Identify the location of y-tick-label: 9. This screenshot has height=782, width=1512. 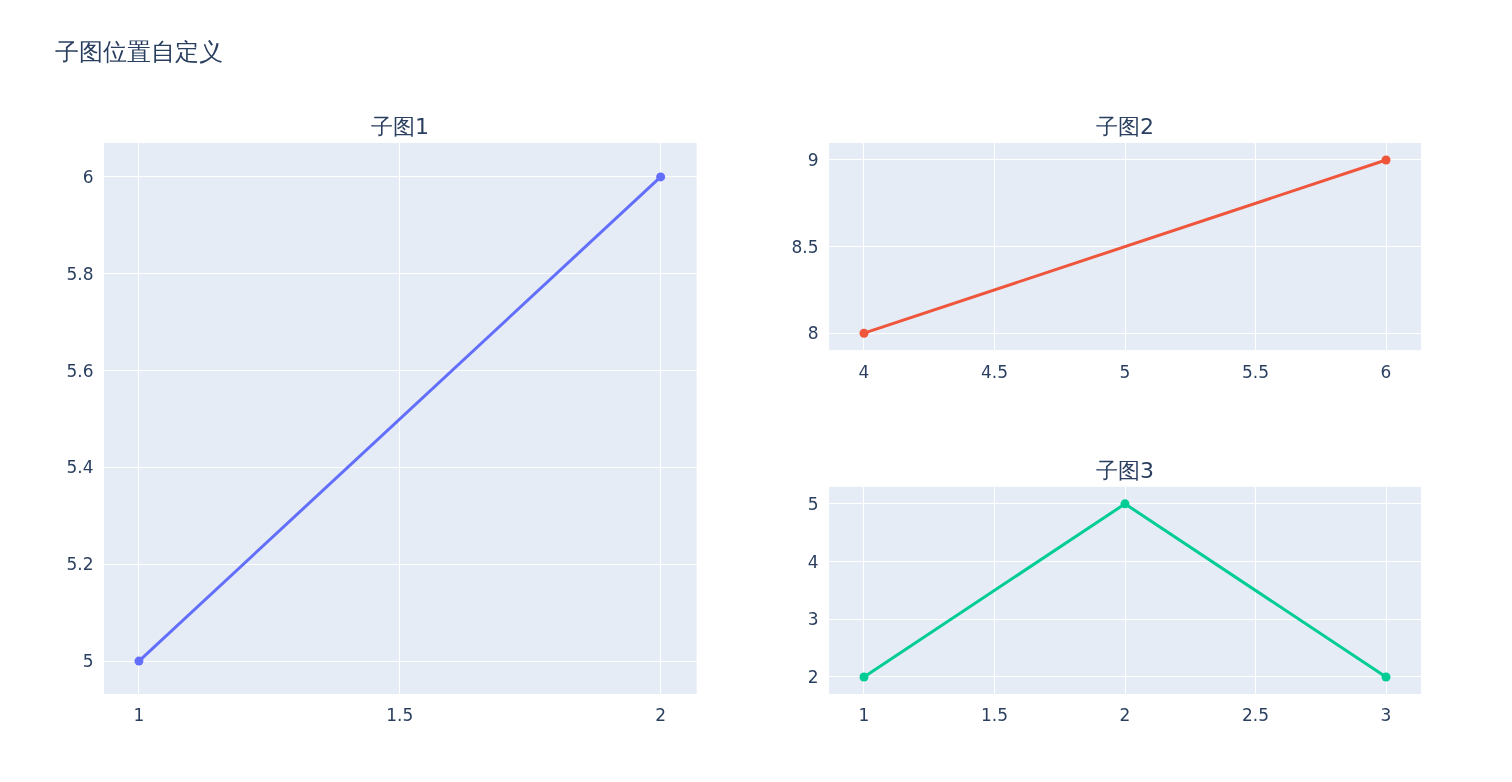
(813, 159).